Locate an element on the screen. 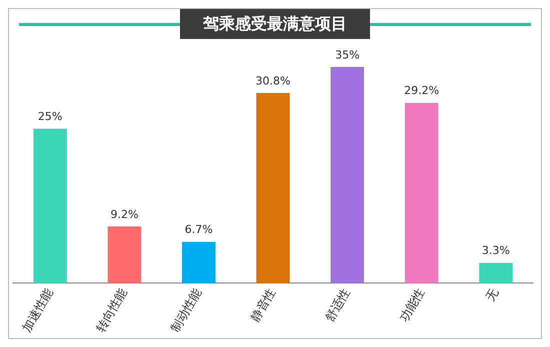 The height and width of the screenshot is (347, 550). data-label: 29.2% is located at coordinates (422, 91).